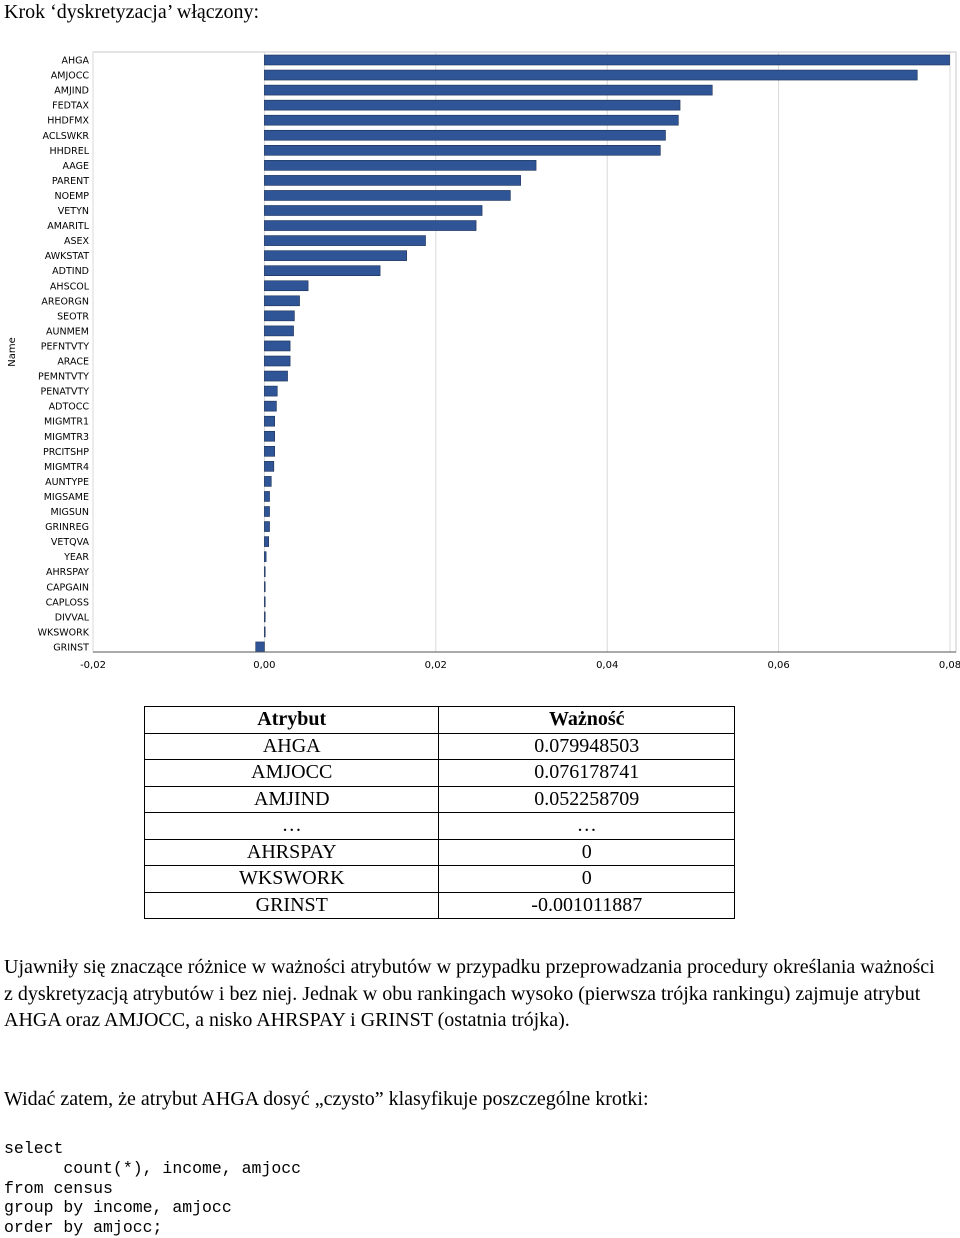 Image resolution: width=960 pixels, height=1238 pixels. Describe the element at coordinates (269, 466) in the screenshot. I see `bar-migmtr4` at that location.